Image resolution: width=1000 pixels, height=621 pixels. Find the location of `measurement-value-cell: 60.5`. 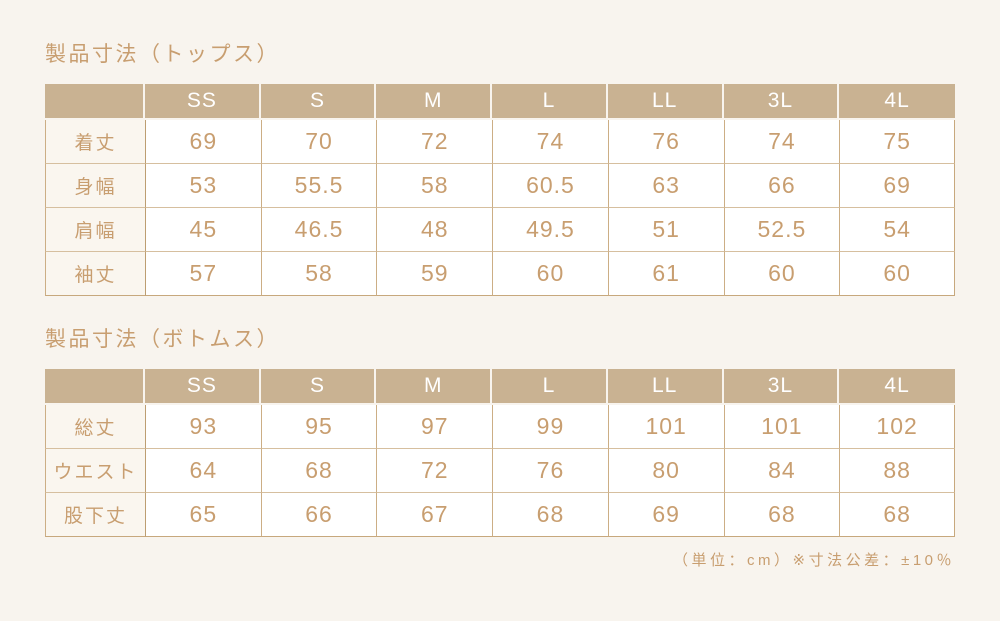

measurement-value-cell: 60.5 is located at coordinates (550, 186).